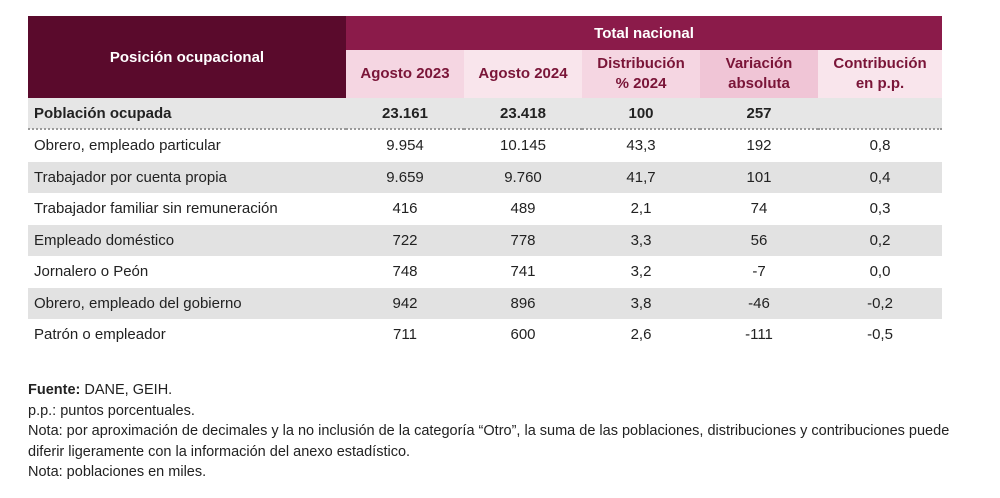 The height and width of the screenshot is (498, 1000). Describe the element at coordinates (880, 335) in the screenshot. I see `row-value-cell: -0,5` at that location.